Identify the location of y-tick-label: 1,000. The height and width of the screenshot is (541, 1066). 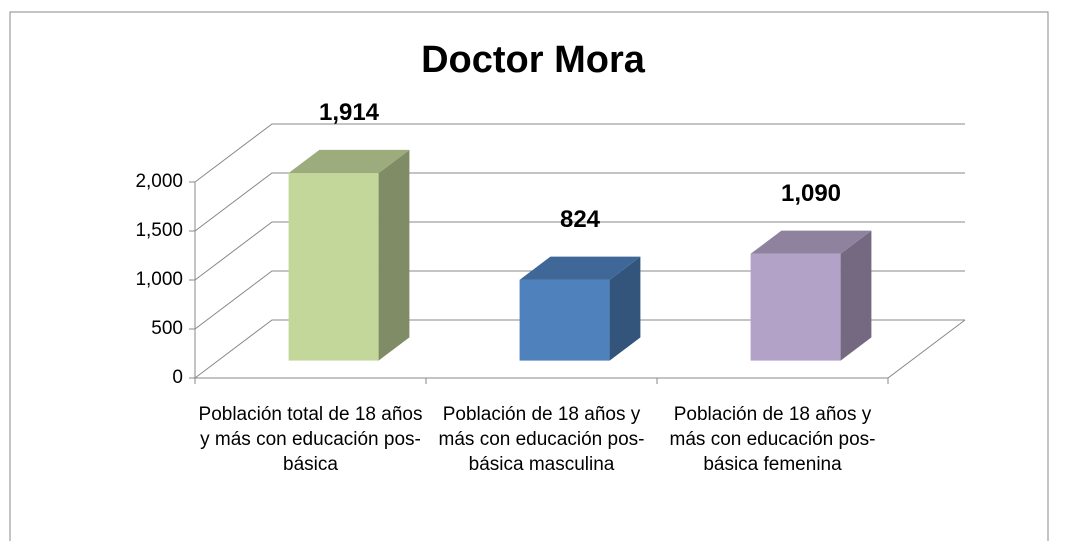
(159, 279).